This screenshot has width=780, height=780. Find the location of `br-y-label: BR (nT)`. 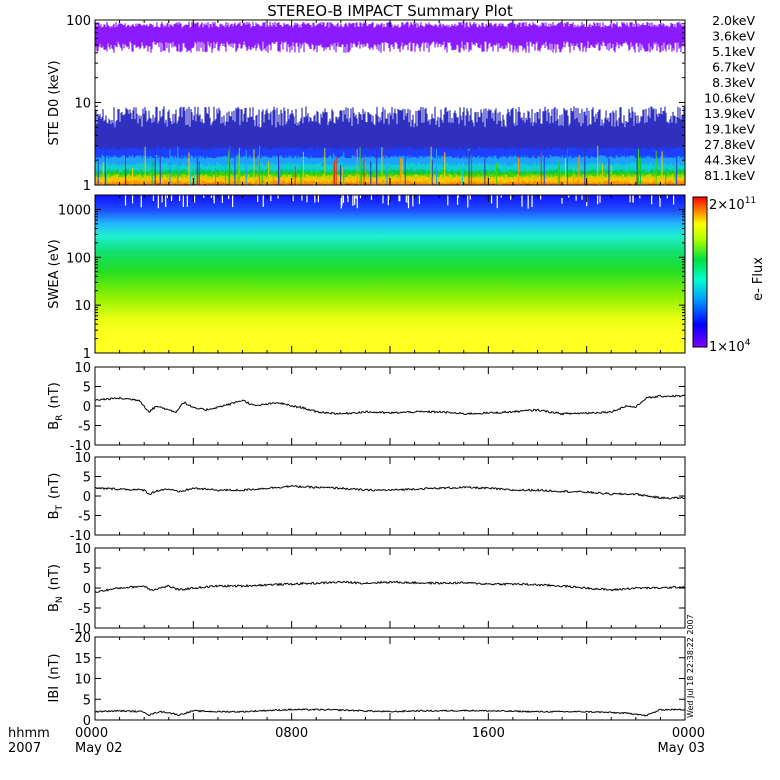

br-y-label: BR (nT) is located at coordinates (56, 406).